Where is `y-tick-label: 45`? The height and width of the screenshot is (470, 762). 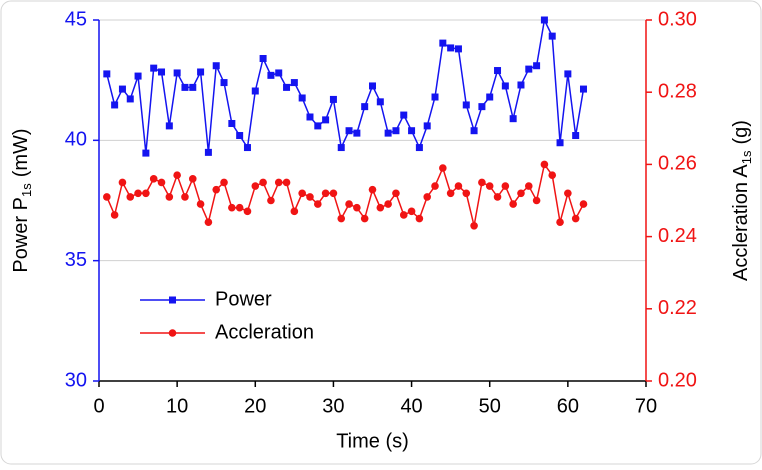
y-tick-label: 45 is located at coordinates (76, 19).